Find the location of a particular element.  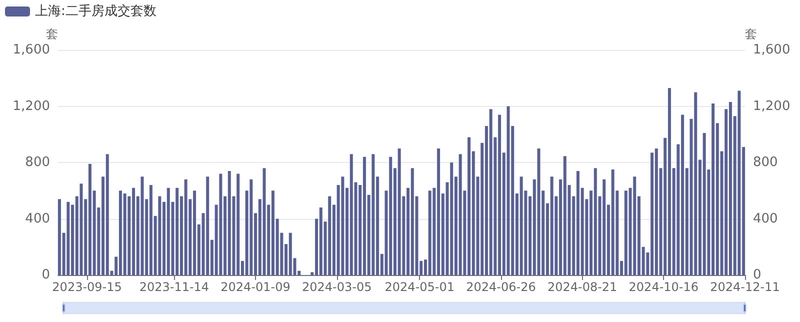

y-tick-label: 400 is located at coordinates (37, 218).